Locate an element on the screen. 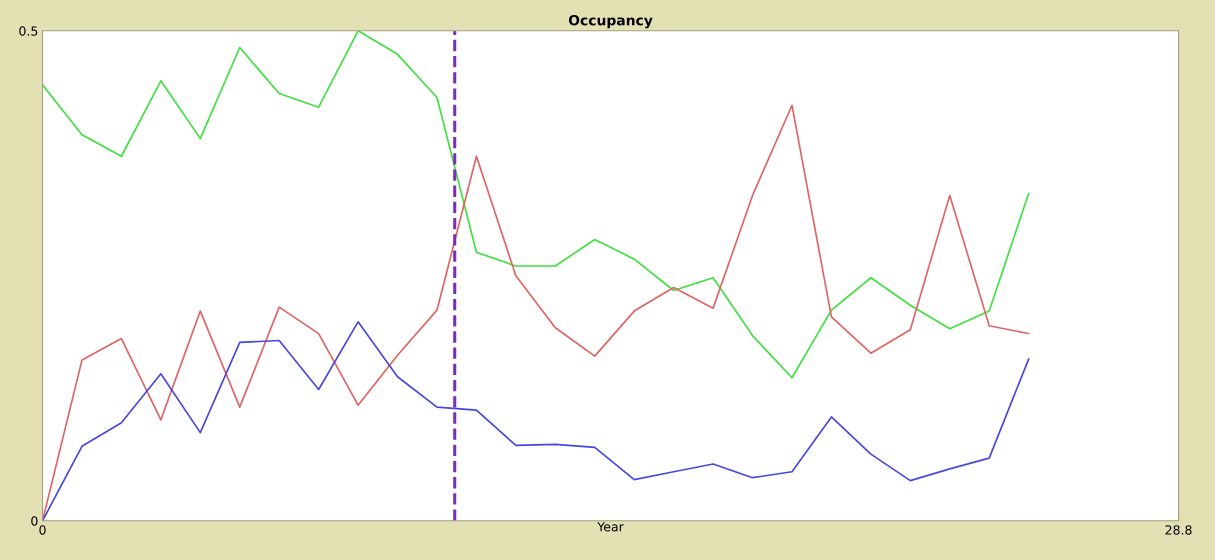 The image size is (1215, 560). x-tick-label: 28.8 is located at coordinates (1178, 530).